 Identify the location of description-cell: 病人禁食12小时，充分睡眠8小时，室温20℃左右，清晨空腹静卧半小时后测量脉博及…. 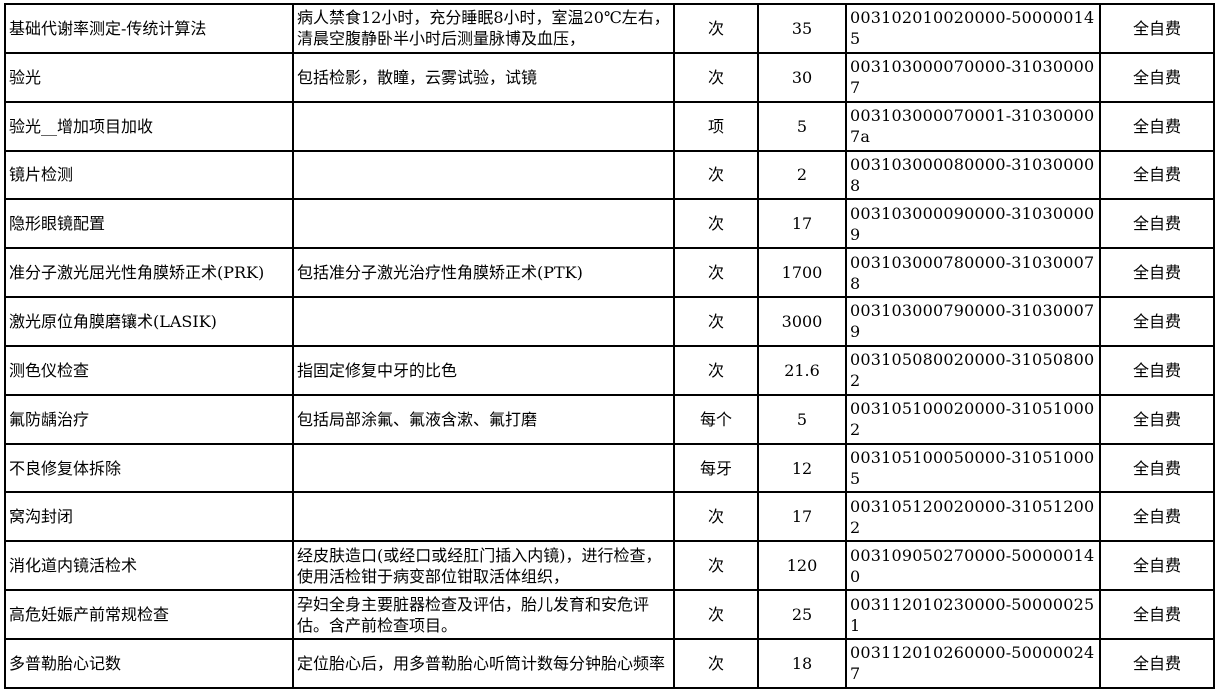
(483, 28).